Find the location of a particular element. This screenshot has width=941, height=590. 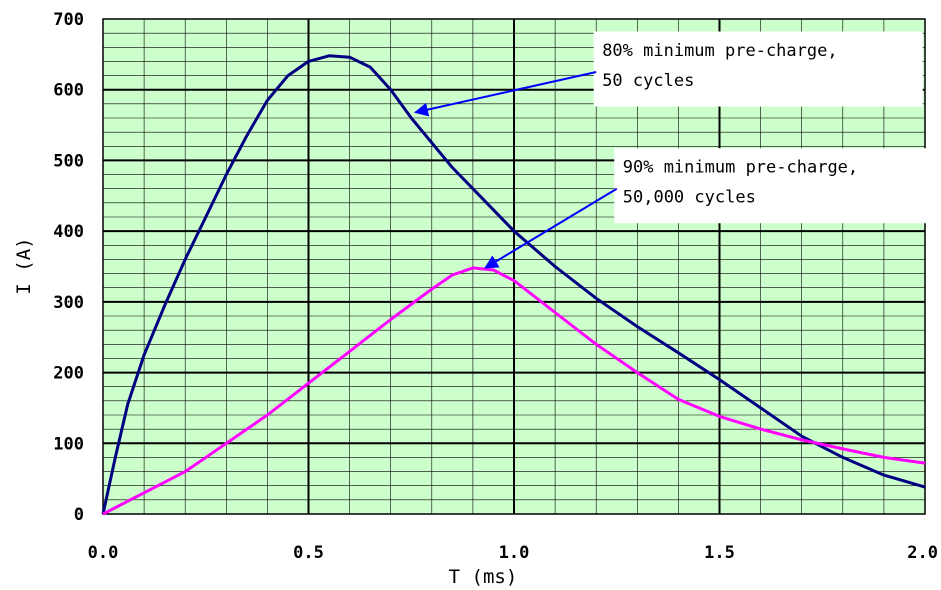

y-tick-label: 400 is located at coordinates (68, 232).